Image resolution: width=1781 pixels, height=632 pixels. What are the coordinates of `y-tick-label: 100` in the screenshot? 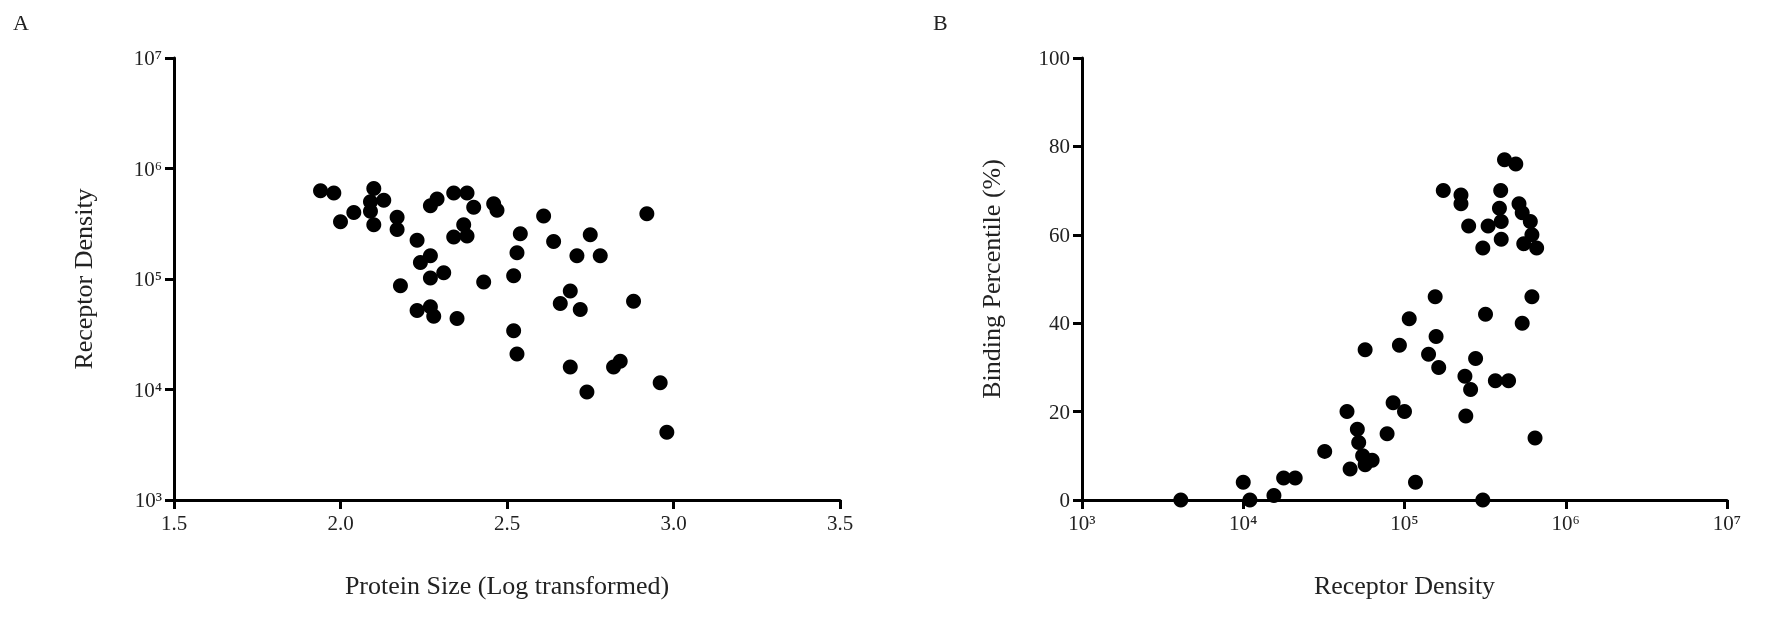 It's located at (1054, 58).